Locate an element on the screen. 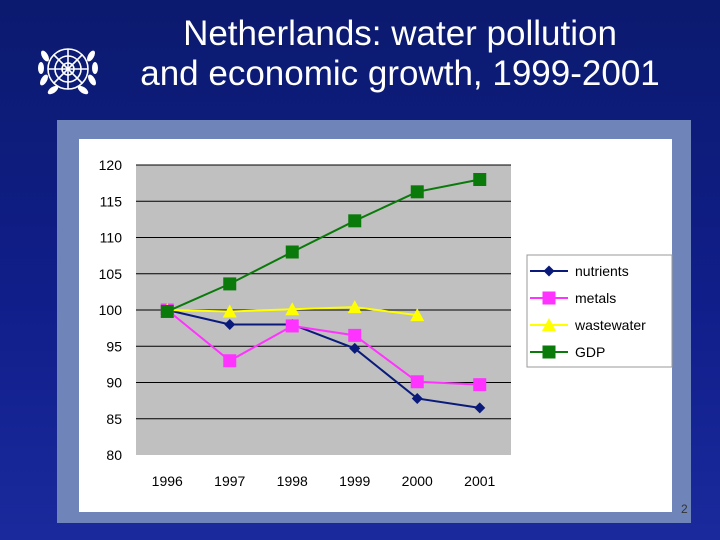  y-tick-label: 120 is located at coordinates (111, 165).